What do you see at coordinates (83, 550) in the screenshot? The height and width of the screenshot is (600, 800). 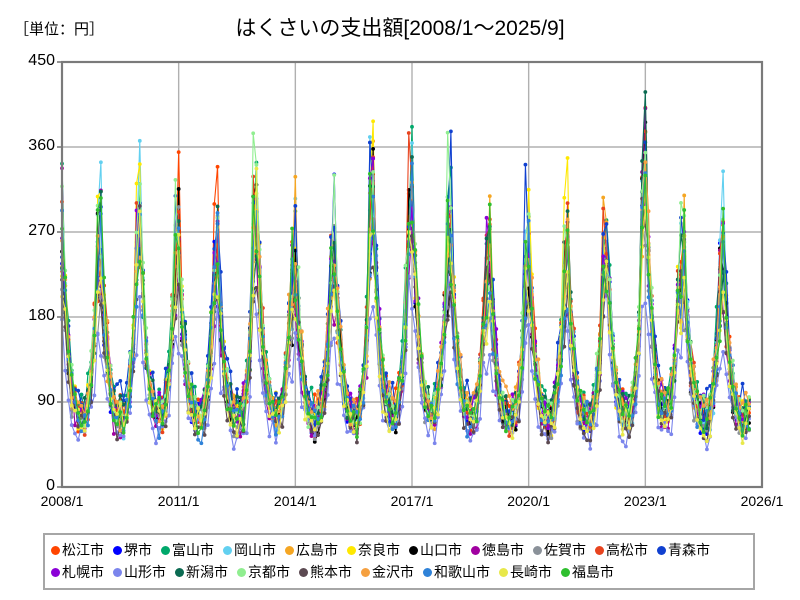 I see `legend-label: 松江市` at bounding box center [83, 550].